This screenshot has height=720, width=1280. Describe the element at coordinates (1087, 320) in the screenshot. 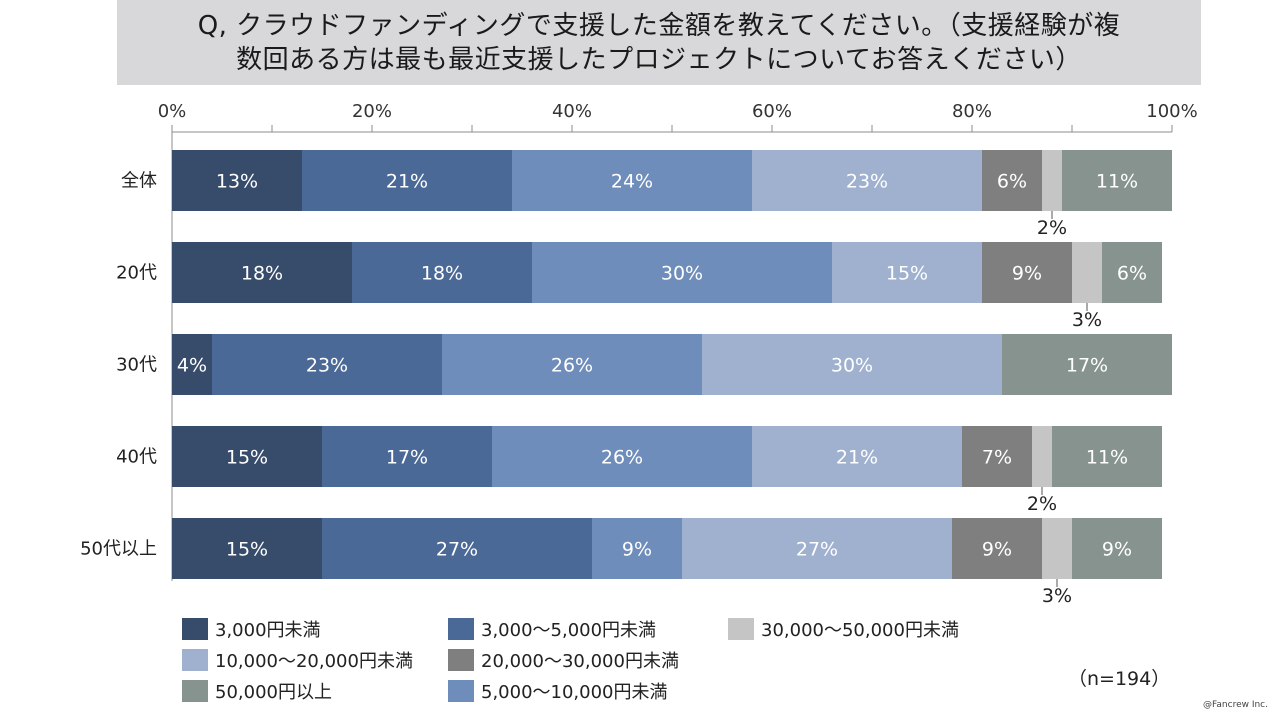

I see `data-label: 3%` at that location.